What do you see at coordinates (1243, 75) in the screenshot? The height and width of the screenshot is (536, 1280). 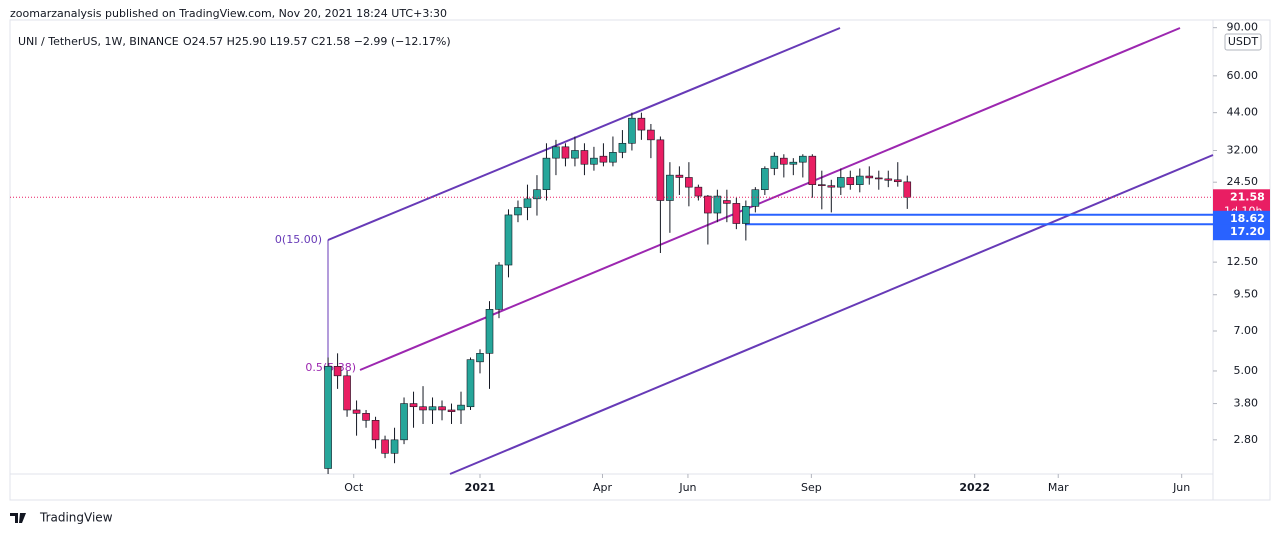 I see `y-tick-label: 60.00` at bounding box center [1243, 75].